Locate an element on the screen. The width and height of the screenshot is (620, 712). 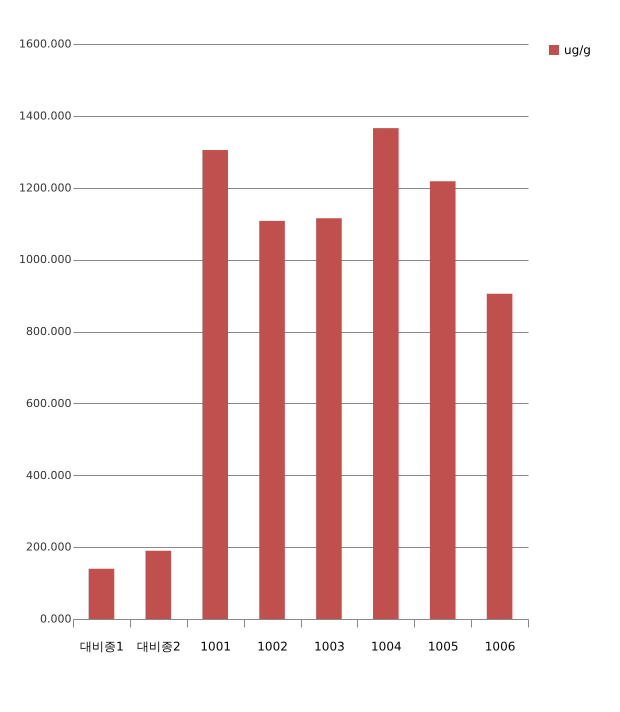
y-tick-label: 600.000 is located at coordinates (49, 403).